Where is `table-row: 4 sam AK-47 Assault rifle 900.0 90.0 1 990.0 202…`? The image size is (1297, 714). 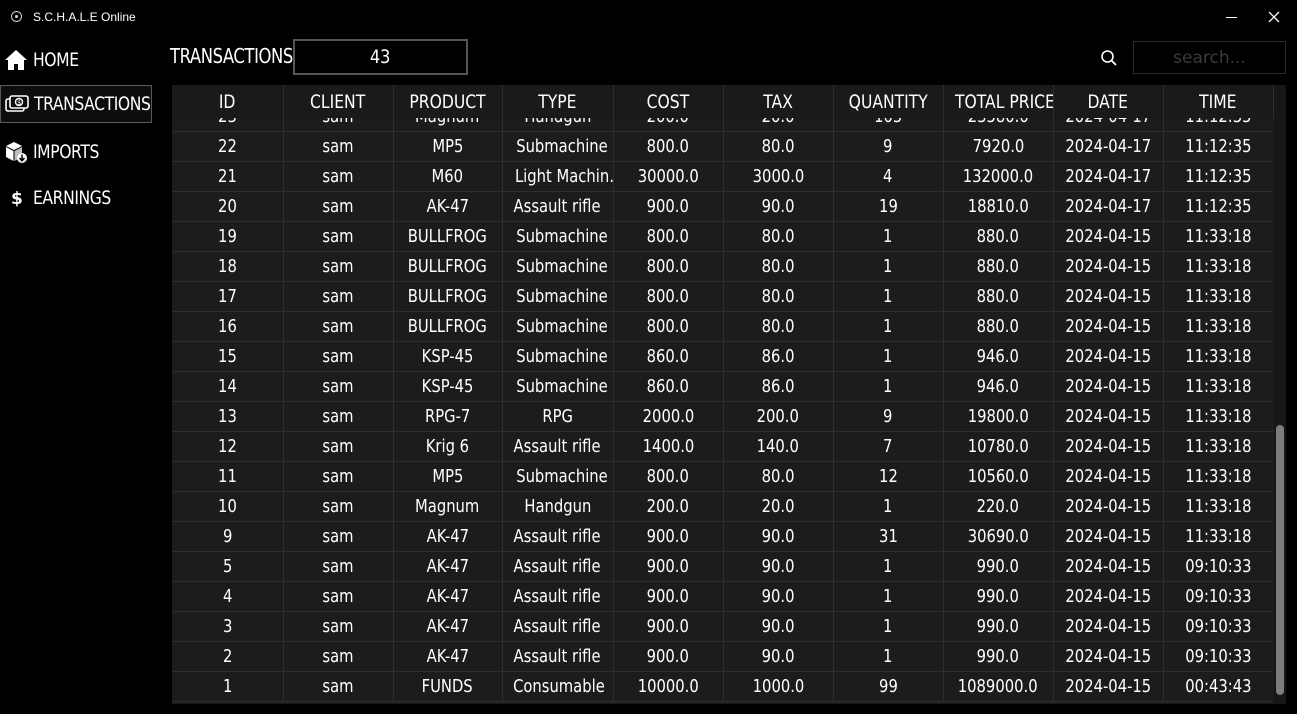
table-row: 4 sam AK-47 Assault rifle 900.0 90.0 1 990.0 202… is located at coordinates (722, 596).